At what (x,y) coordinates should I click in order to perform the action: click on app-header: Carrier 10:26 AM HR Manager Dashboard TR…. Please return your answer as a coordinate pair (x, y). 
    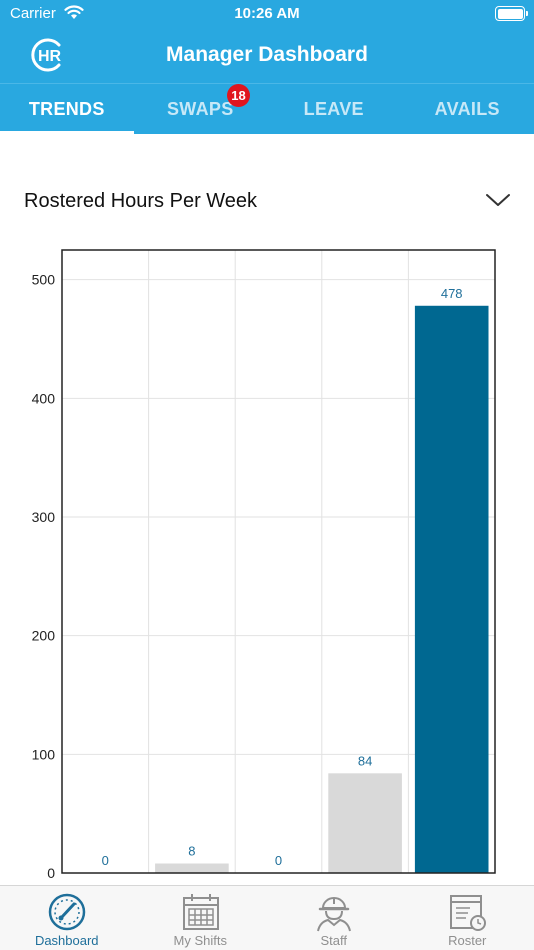
    Looking at the image, I should click on (267, 67).